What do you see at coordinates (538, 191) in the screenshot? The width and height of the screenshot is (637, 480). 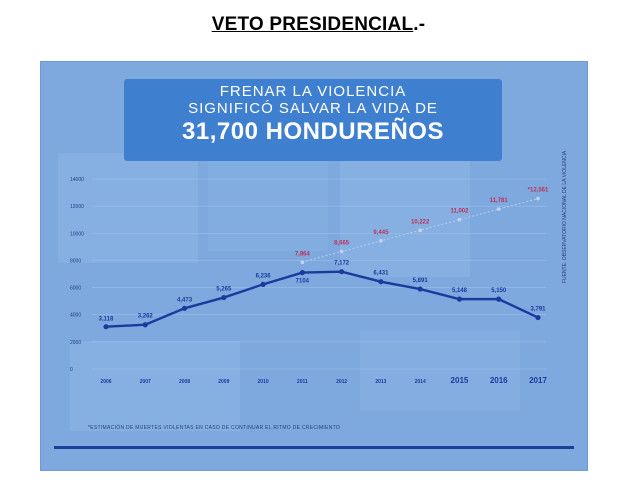 I see `projection-data-label: *12,561` at bounding box center [538, 191].